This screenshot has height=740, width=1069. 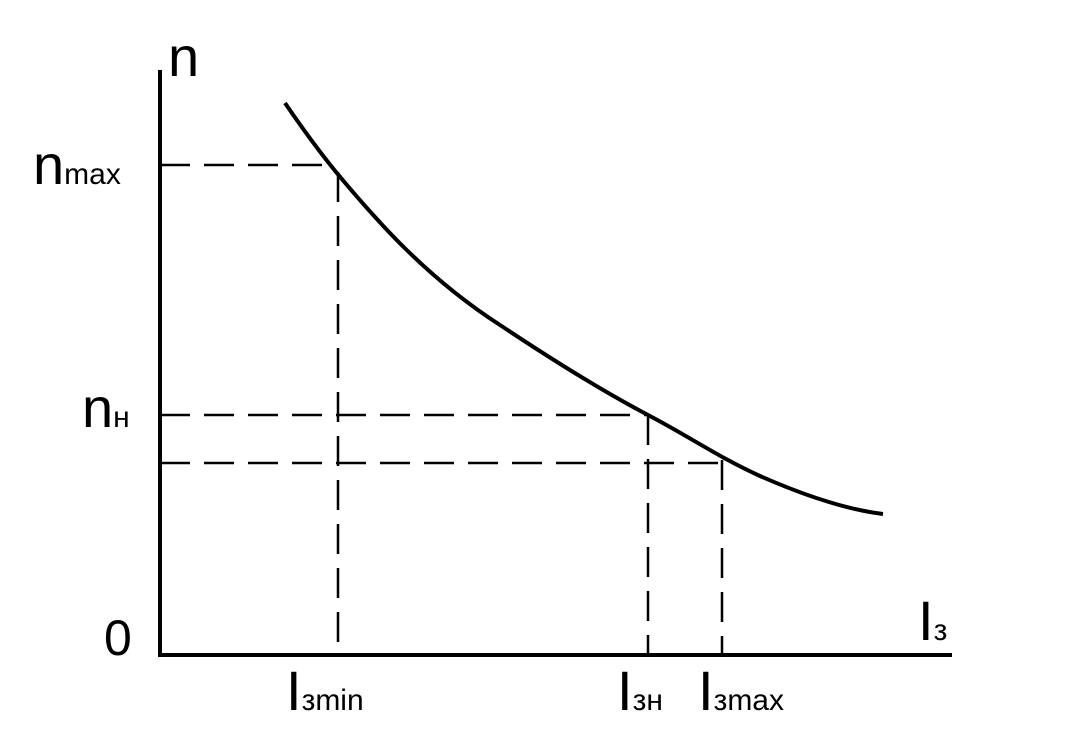 I want to click on label-sub: max, so click(x=92, y=174).